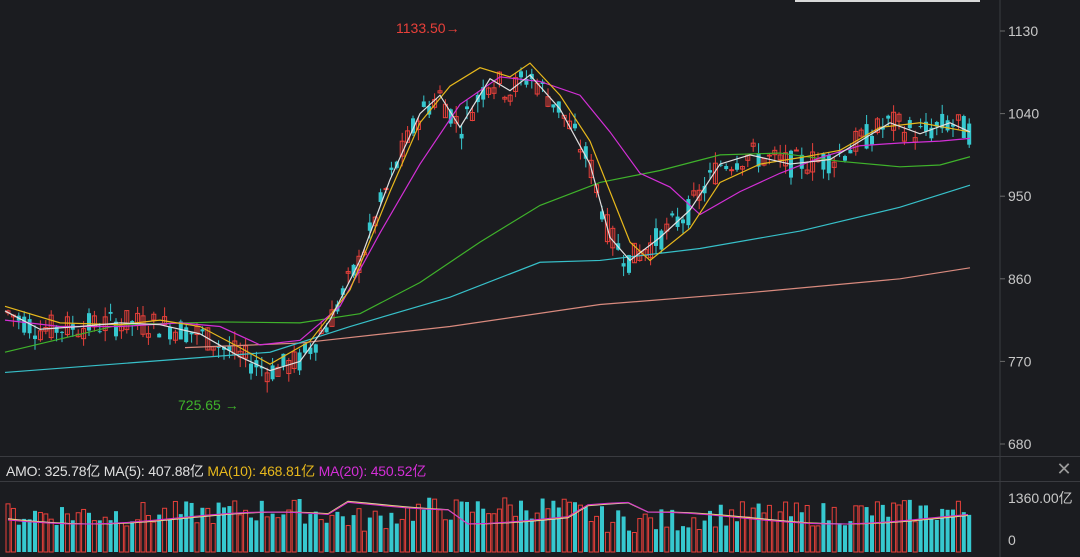  I want to click on volume-tick-label: 1360.00亿, so click(1040, 498).